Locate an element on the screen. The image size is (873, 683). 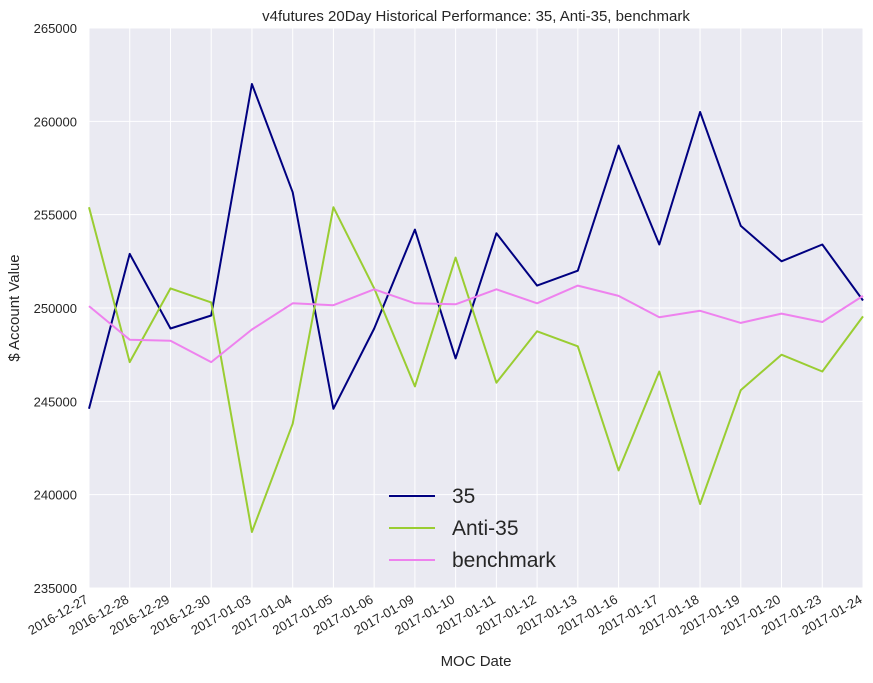
legend-label: Anti-35 is located at coordinates (485, 528).